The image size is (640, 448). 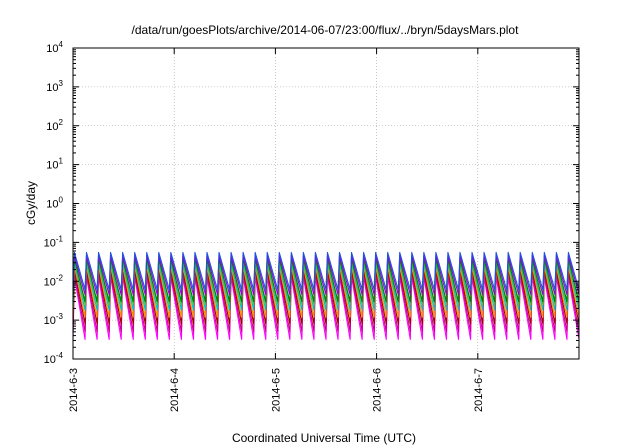 What do you see at coordinates (54, 164) in the screenshot?
I see `y-tick-label: 10¹` at bounding box center [54, 164].